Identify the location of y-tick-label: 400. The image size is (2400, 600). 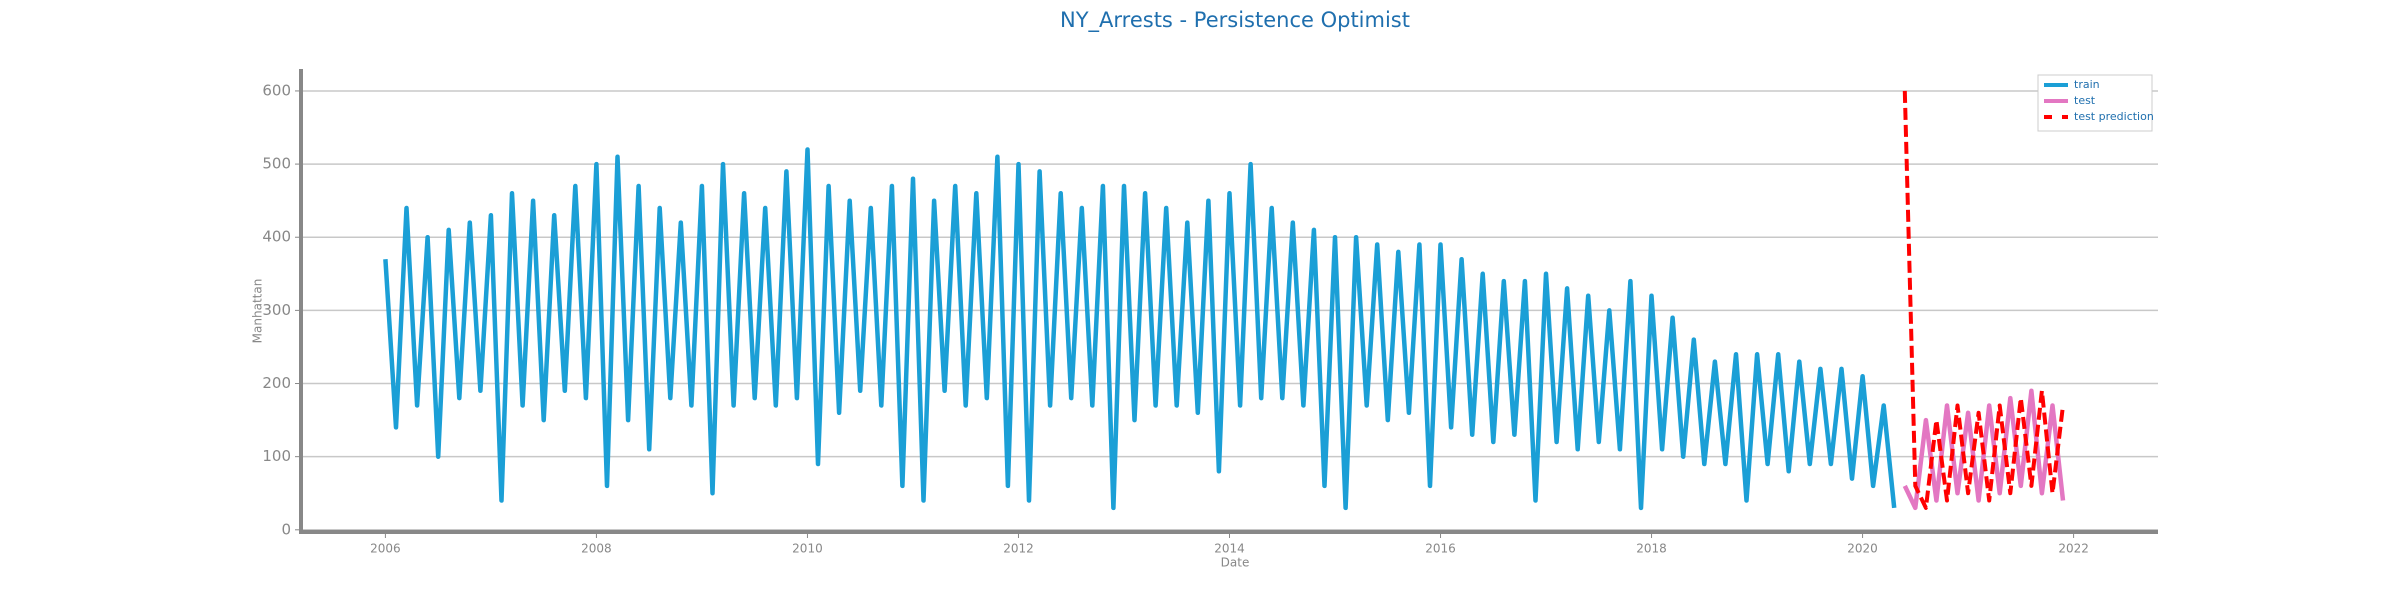
(276, 237).